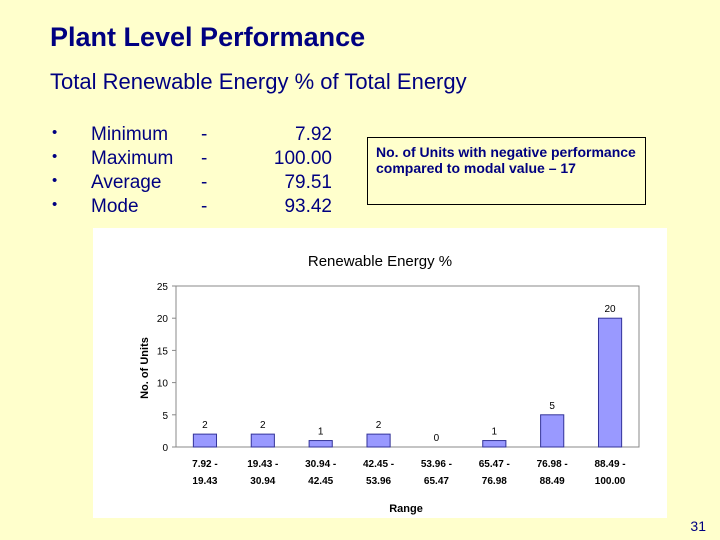 This screenshot has width=720, height=540. Describe the element at coordinates (494, 464) in the screenshot. I see `x-tick-label: 65.47 -` at that location.